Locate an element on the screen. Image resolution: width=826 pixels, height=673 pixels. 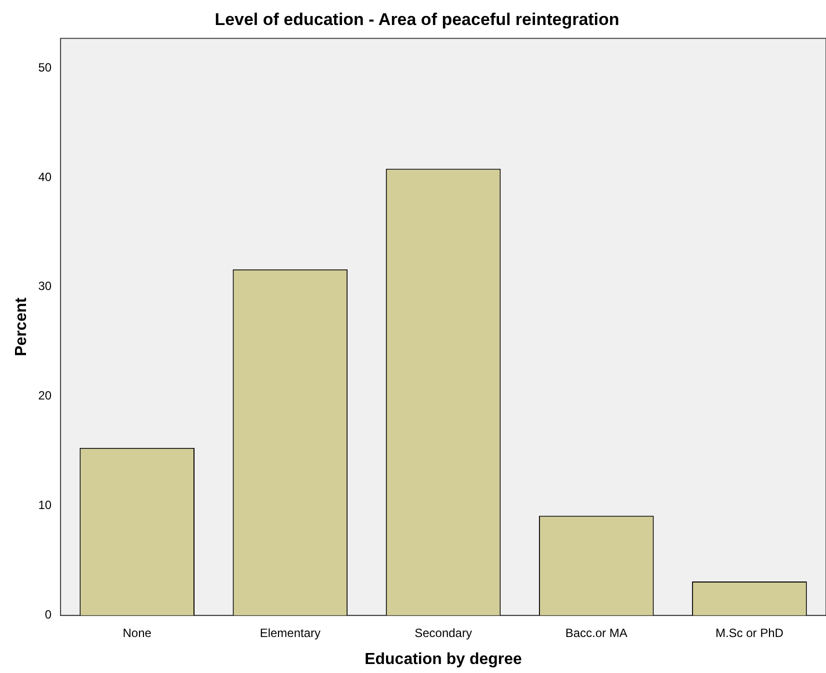
x-tick-label: Elementary is located at coordinates (290, 633).